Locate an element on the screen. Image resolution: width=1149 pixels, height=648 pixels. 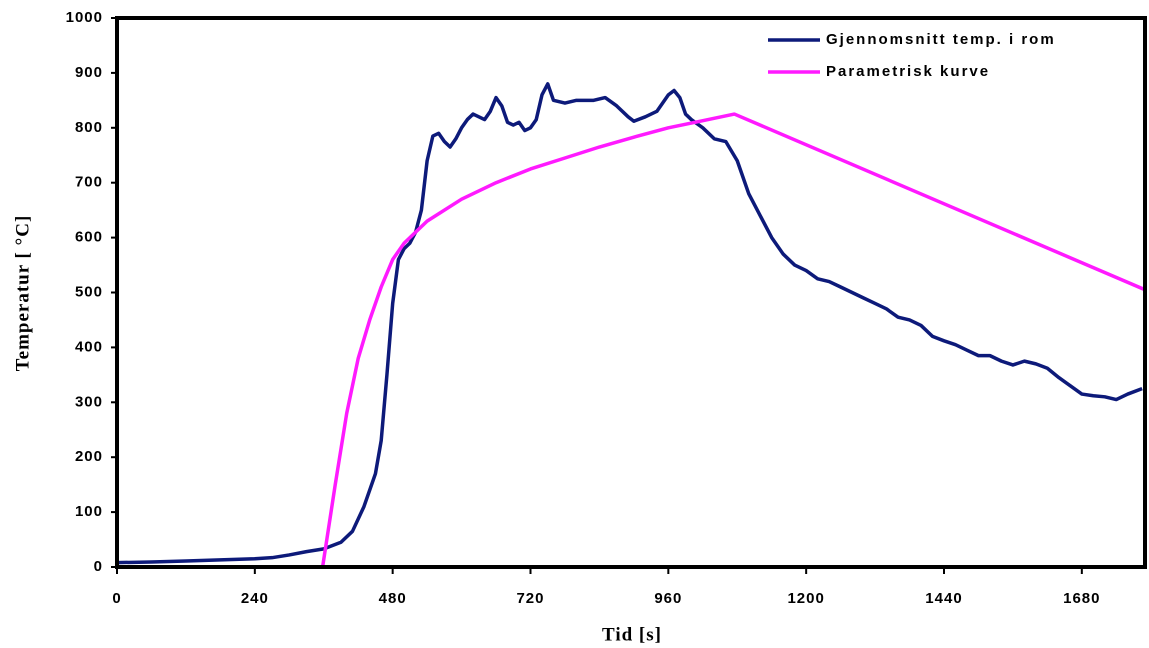
y-tick-label: 0 is located at coordinates (98, 566).